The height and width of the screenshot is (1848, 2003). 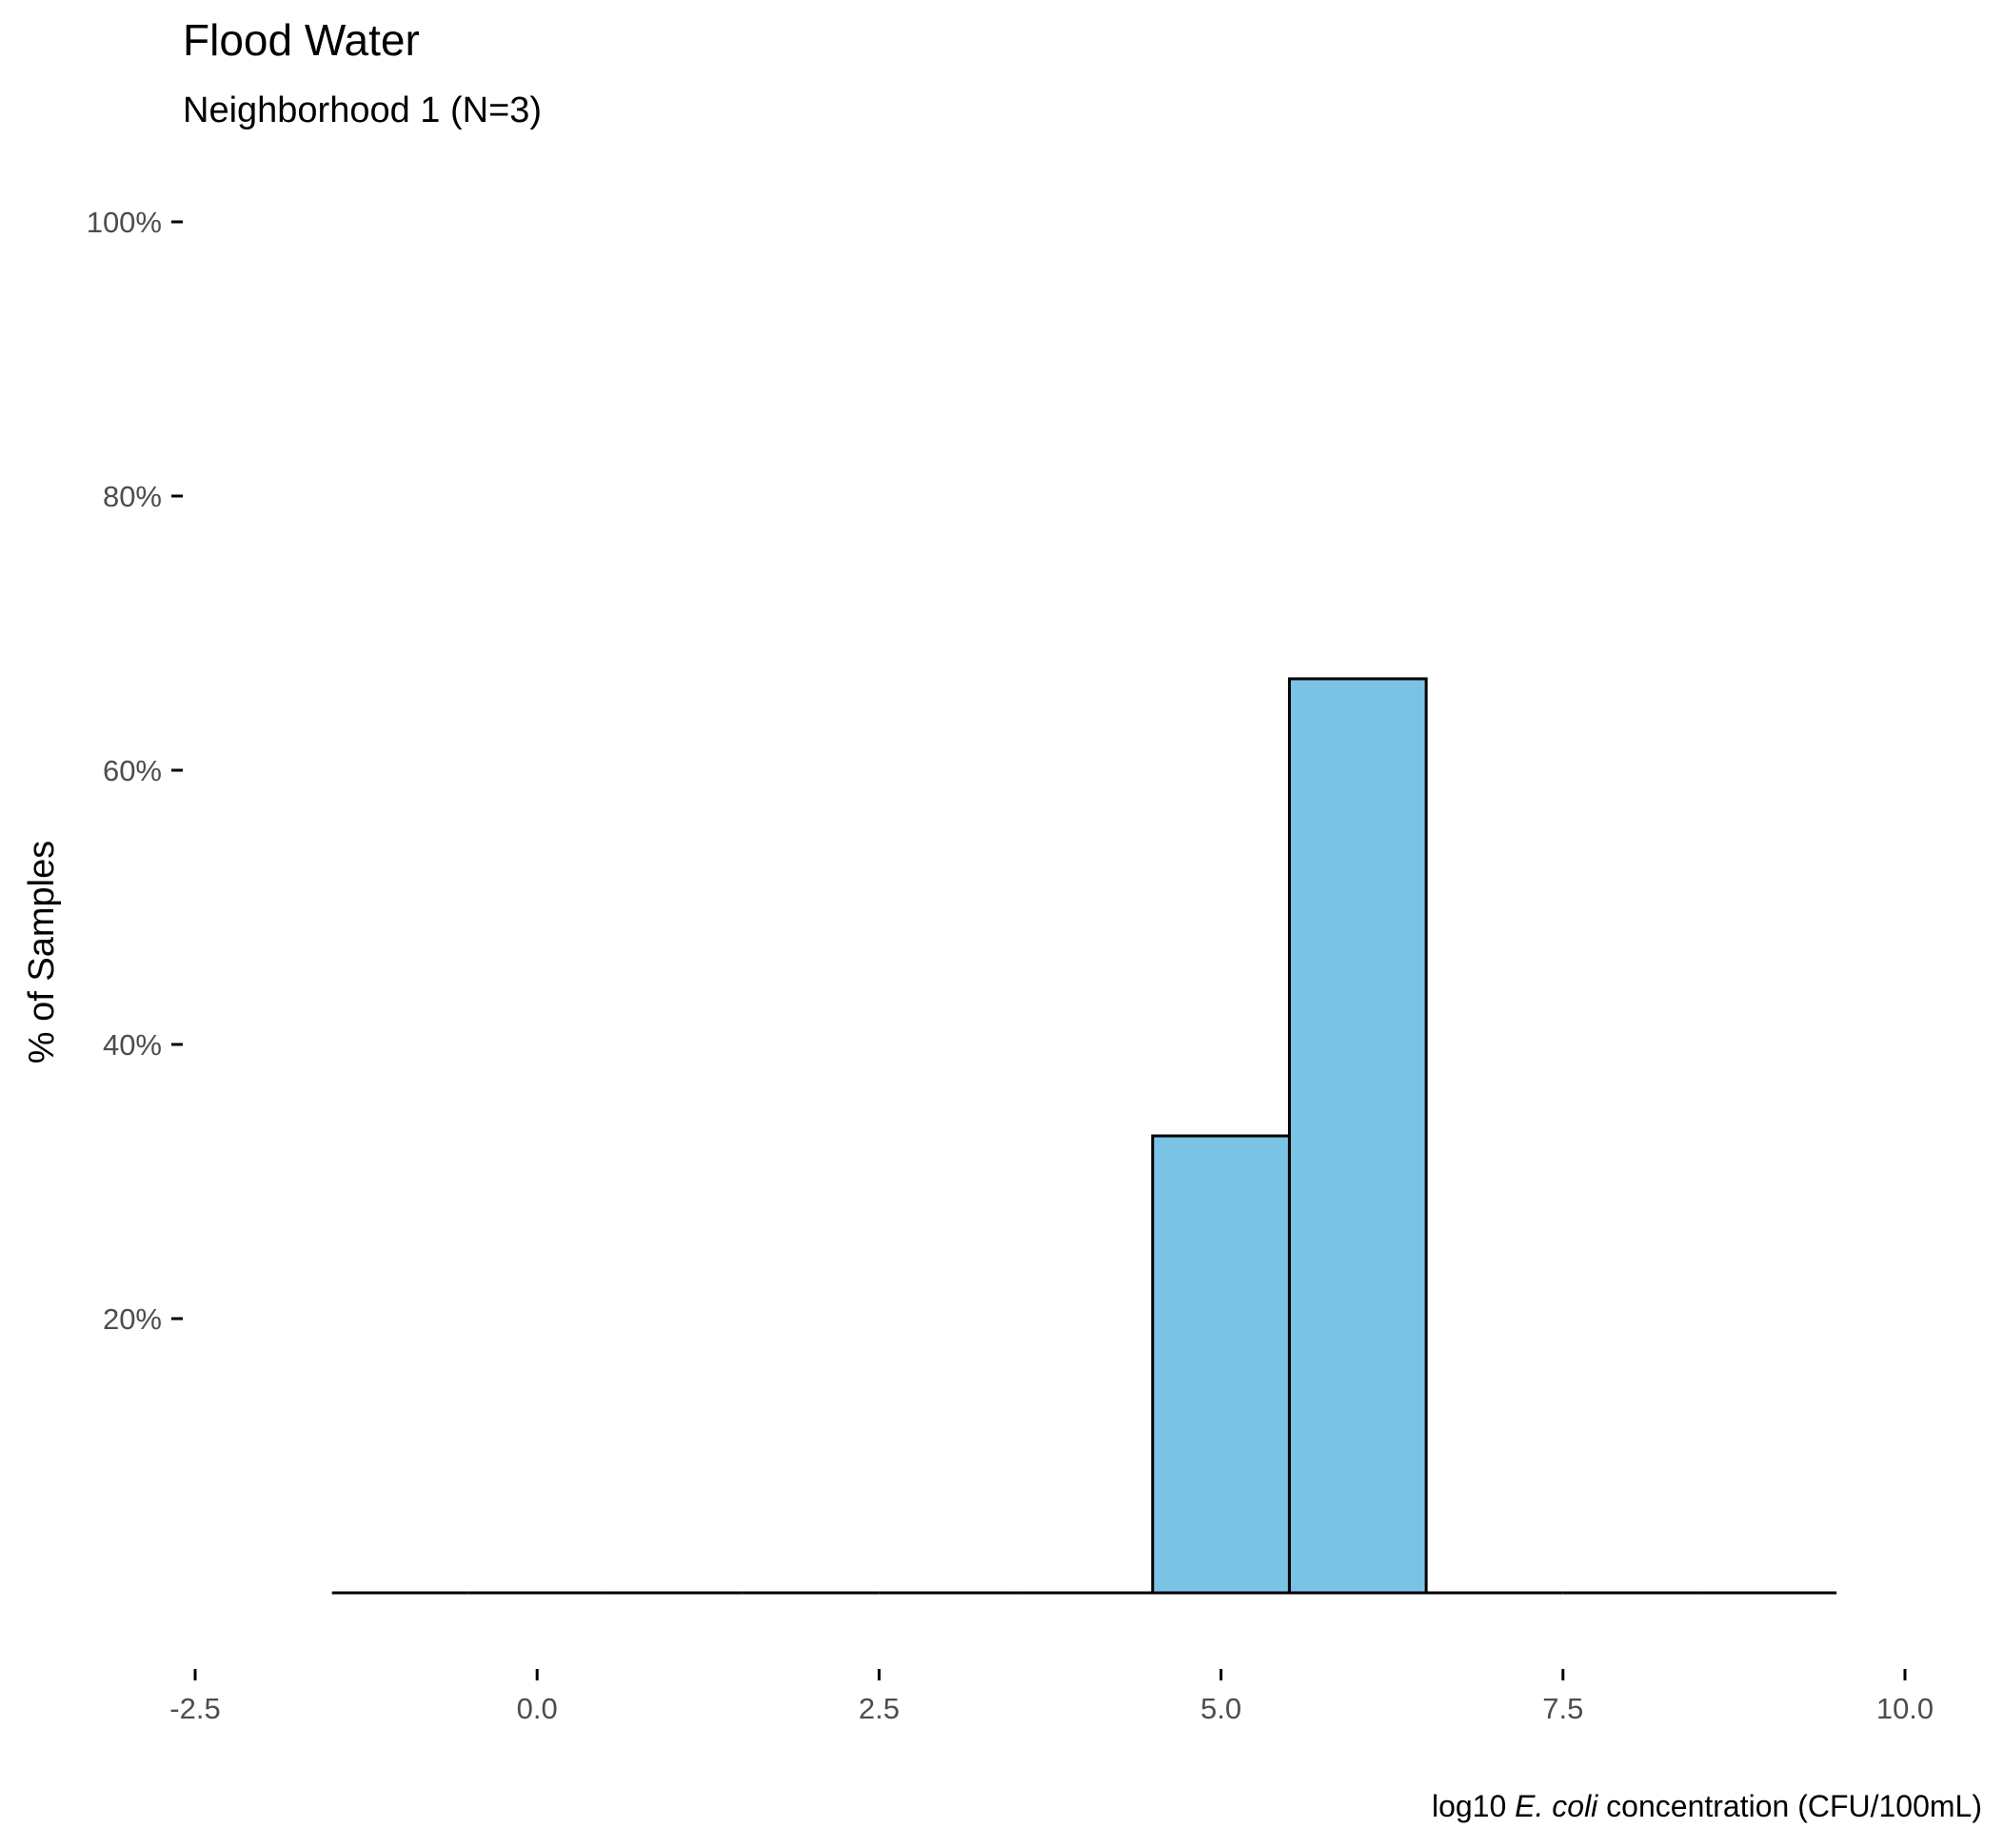 I want to click on y-tick-label: 80%, so click(x=133, y=496).